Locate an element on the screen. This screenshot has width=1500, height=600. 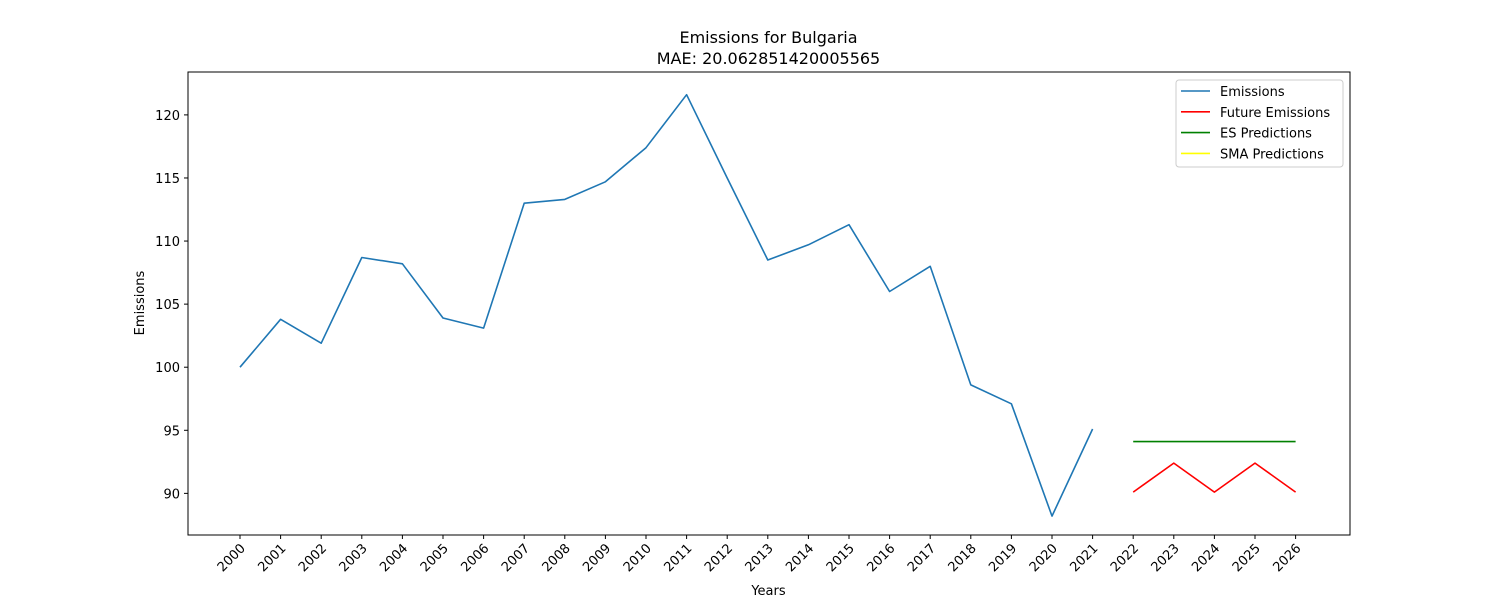
x-tick-label: 2001 is located at coordinates (272, 558).